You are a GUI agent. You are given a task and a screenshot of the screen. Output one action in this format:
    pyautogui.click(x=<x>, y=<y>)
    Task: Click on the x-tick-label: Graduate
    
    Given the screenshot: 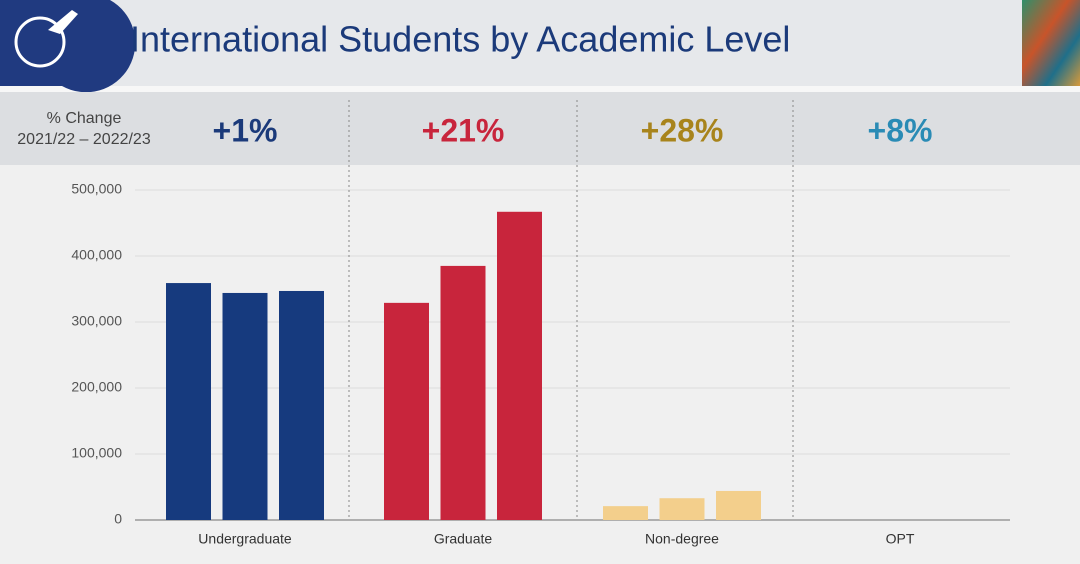 What is the action you would take?
    pyautogui.click(x=463, y=539)
    